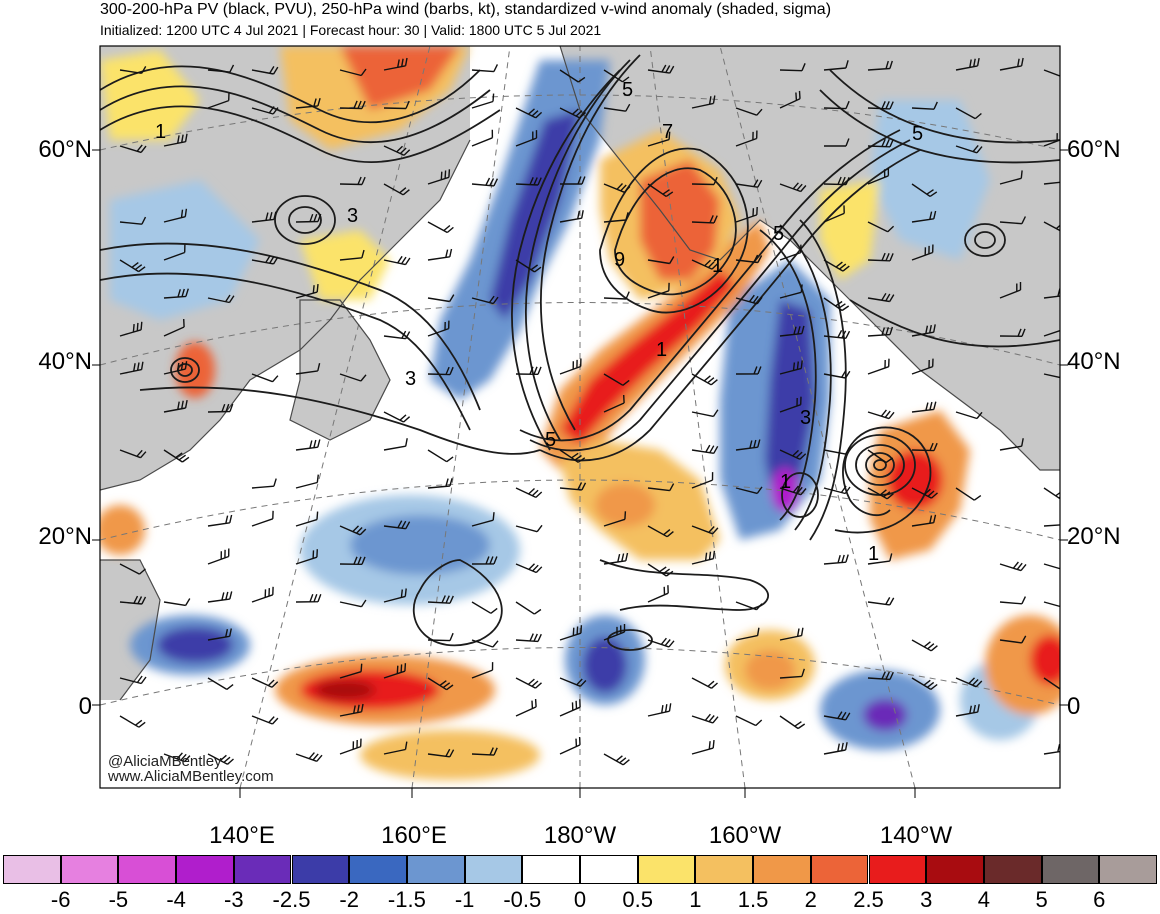 Image resolution: width=1160 pixels, height=914 pixels. I want to click on meridian-140w, so click(817, 417).